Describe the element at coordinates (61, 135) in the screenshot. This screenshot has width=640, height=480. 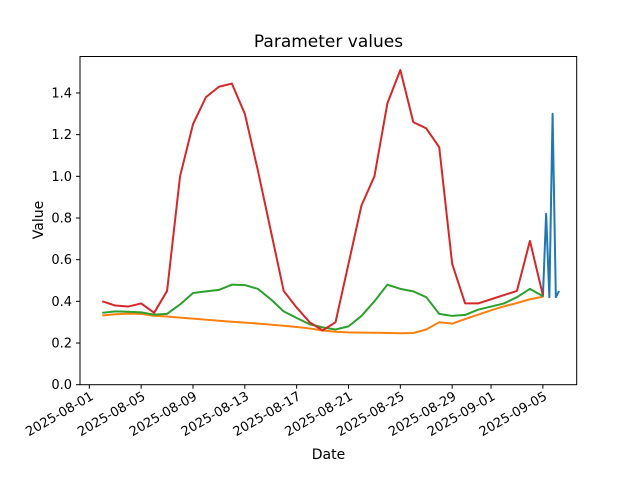
I see `y-tick-label: 1.2` at that location.